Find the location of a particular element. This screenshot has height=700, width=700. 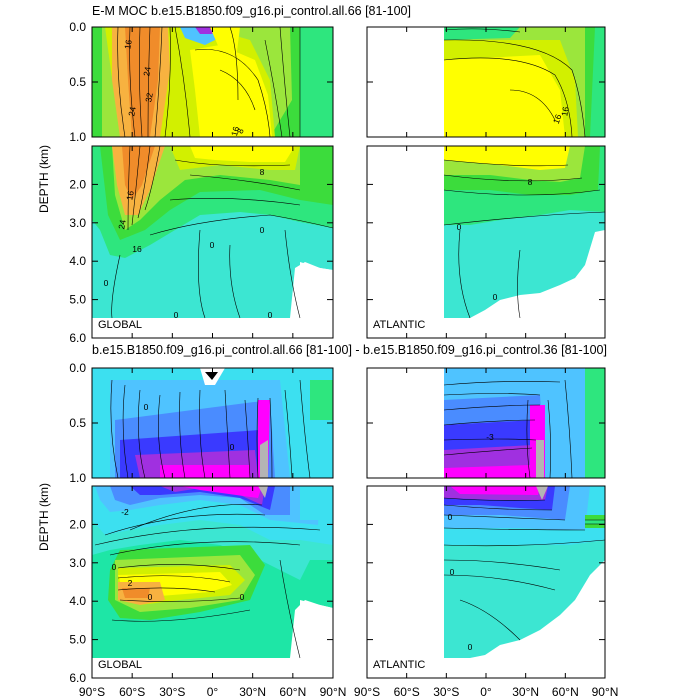

contour-value-label: 32 is located at coordinates (149, 97).